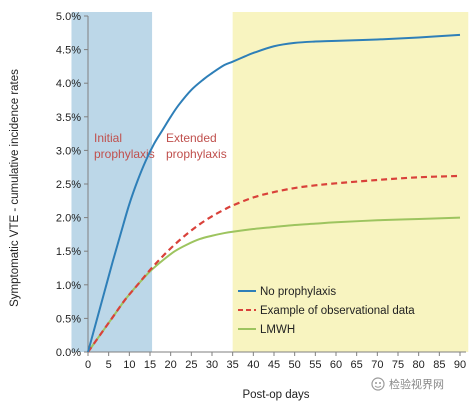 The height and width of the screenshot is (409, 473). Describe the element at coordinates (108, 138) in the screenshot. I see `region-label-0-line-0: Initial` at that location.